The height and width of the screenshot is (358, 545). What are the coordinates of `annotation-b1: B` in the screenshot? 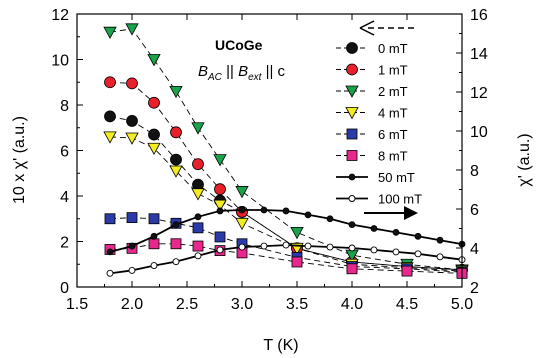 It's located at (203, 71).